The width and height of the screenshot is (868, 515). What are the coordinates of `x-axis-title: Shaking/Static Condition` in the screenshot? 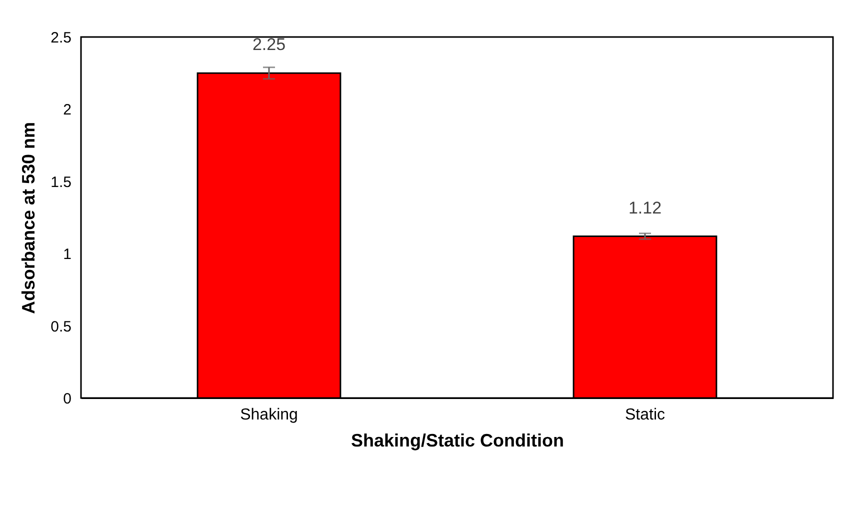 It's located at (457, 440).